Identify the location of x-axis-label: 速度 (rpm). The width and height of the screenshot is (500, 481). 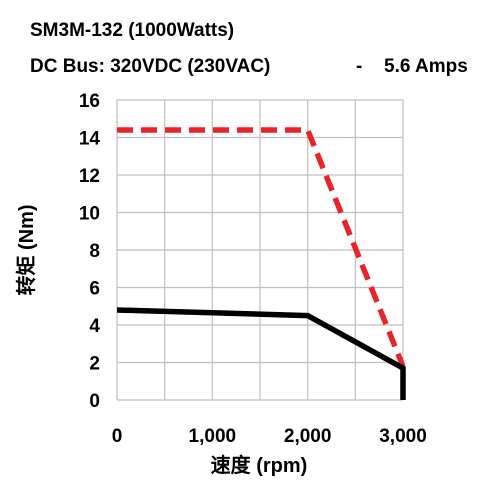
(259, 465).